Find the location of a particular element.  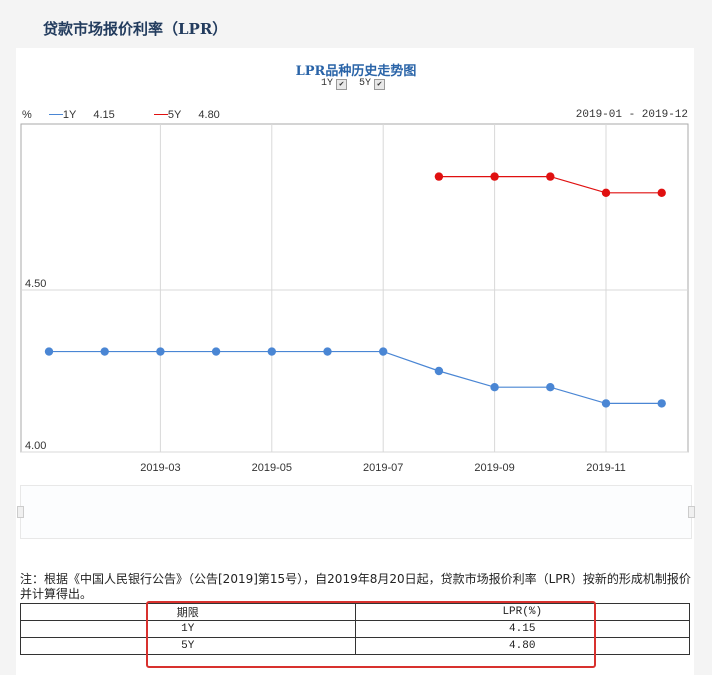

table-header-row: 期限 LPR(%) is located at coordinates (355, 612).